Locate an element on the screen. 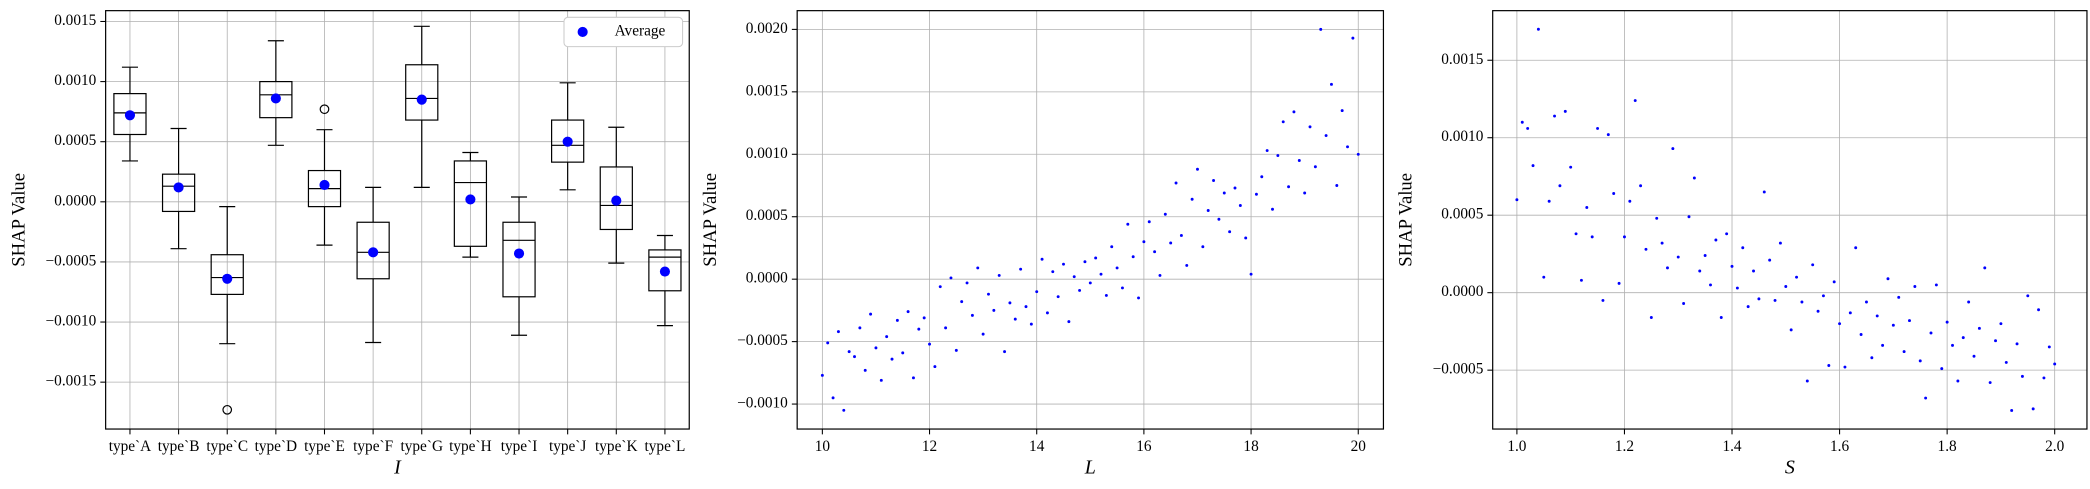 The height and width of the screenshot is (489, 2090). x-tick-label: type`H is located at coordinates (470, 446).